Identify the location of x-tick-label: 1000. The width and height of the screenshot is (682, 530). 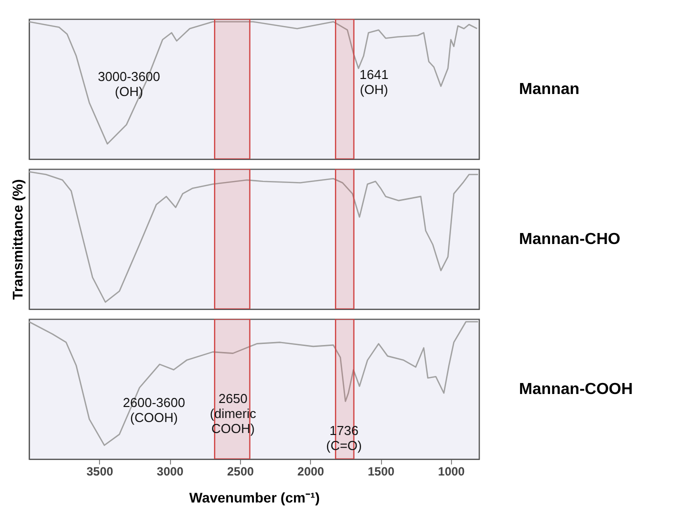
(452, 471).